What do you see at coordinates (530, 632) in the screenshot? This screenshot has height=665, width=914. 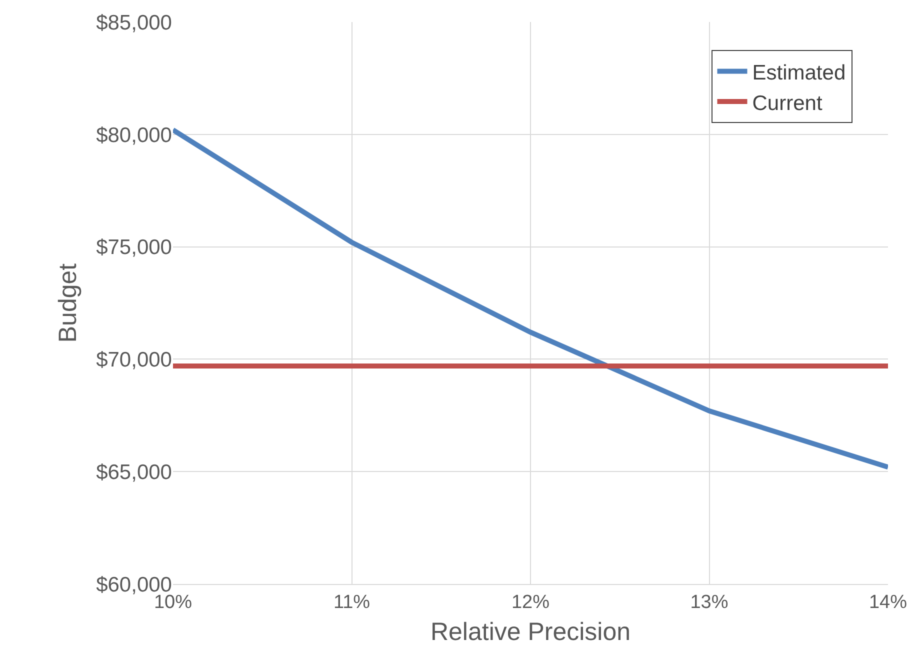 I see `x-axis-title: Relative Precision` at bounding box center [530, 632].